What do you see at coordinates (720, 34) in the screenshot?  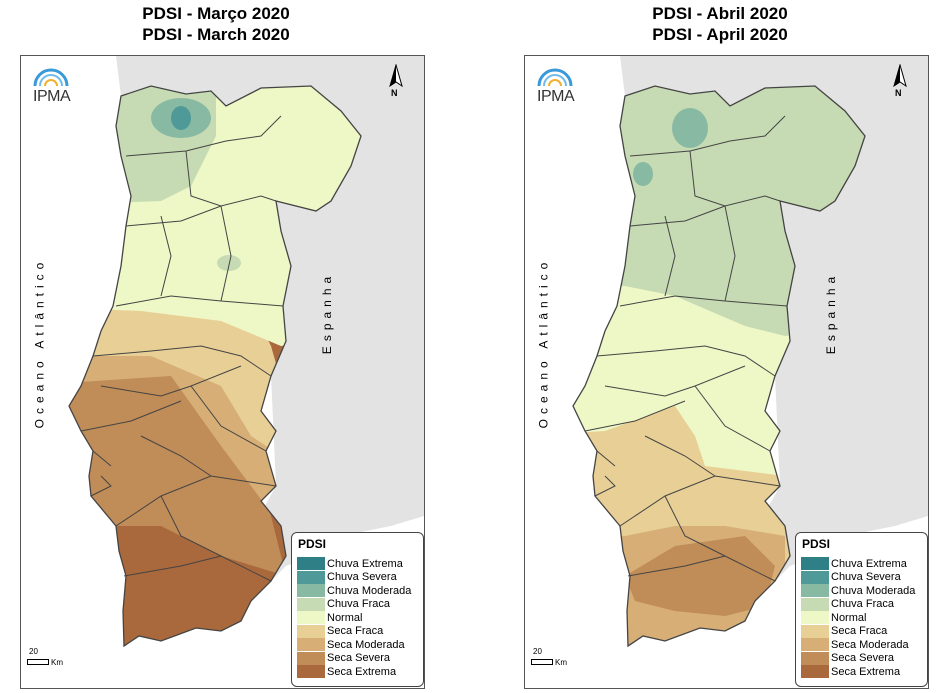 I see `title-en-april: PDSI - April 2020` at bounding box center [720, 34].